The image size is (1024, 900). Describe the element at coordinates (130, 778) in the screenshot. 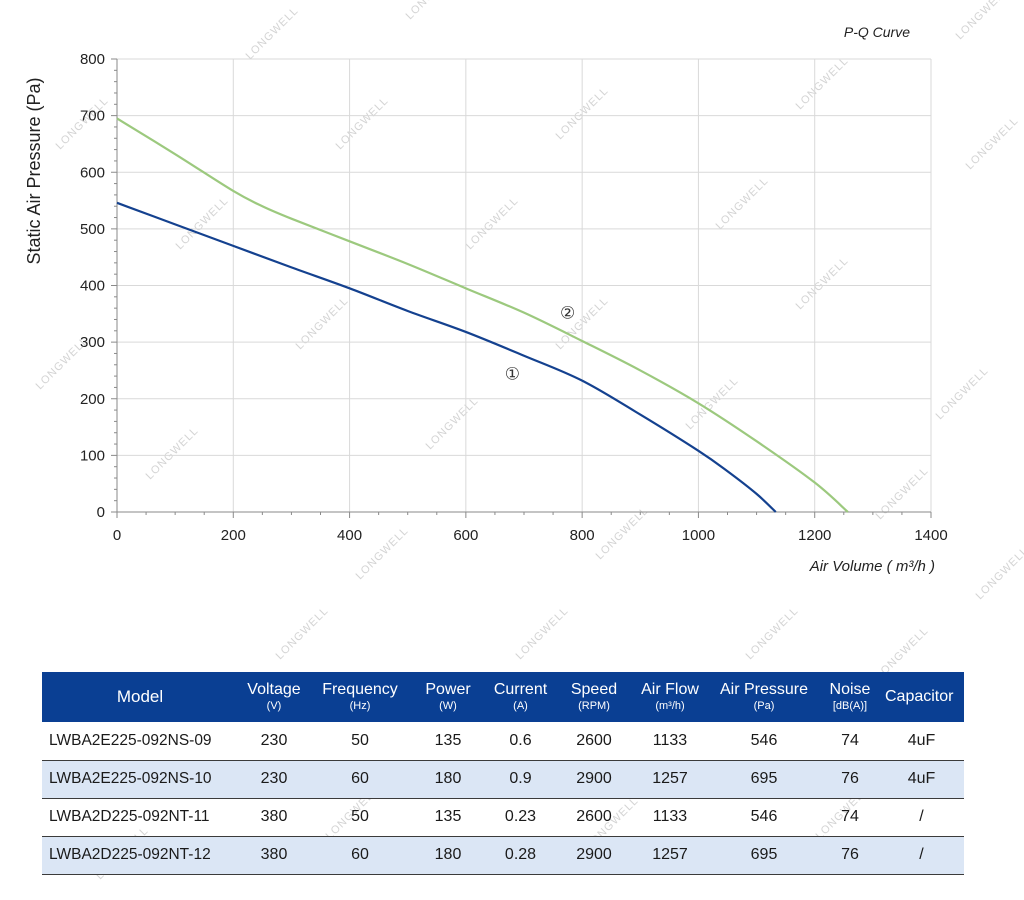

I see `cell-model: LWBA2E225-092NS-10` at that location.